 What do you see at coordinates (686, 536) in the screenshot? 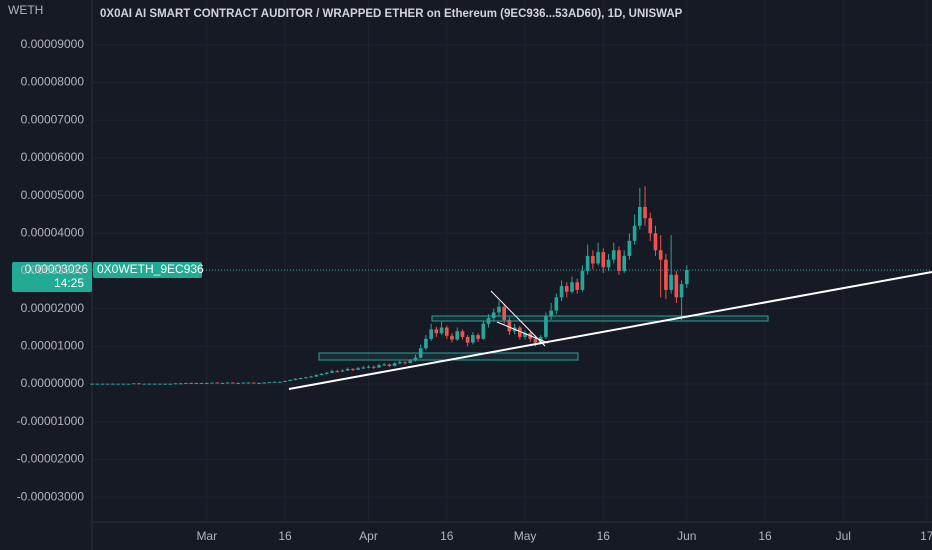
I see `x-tick-label: Jun` at bounding box center [686, 536].